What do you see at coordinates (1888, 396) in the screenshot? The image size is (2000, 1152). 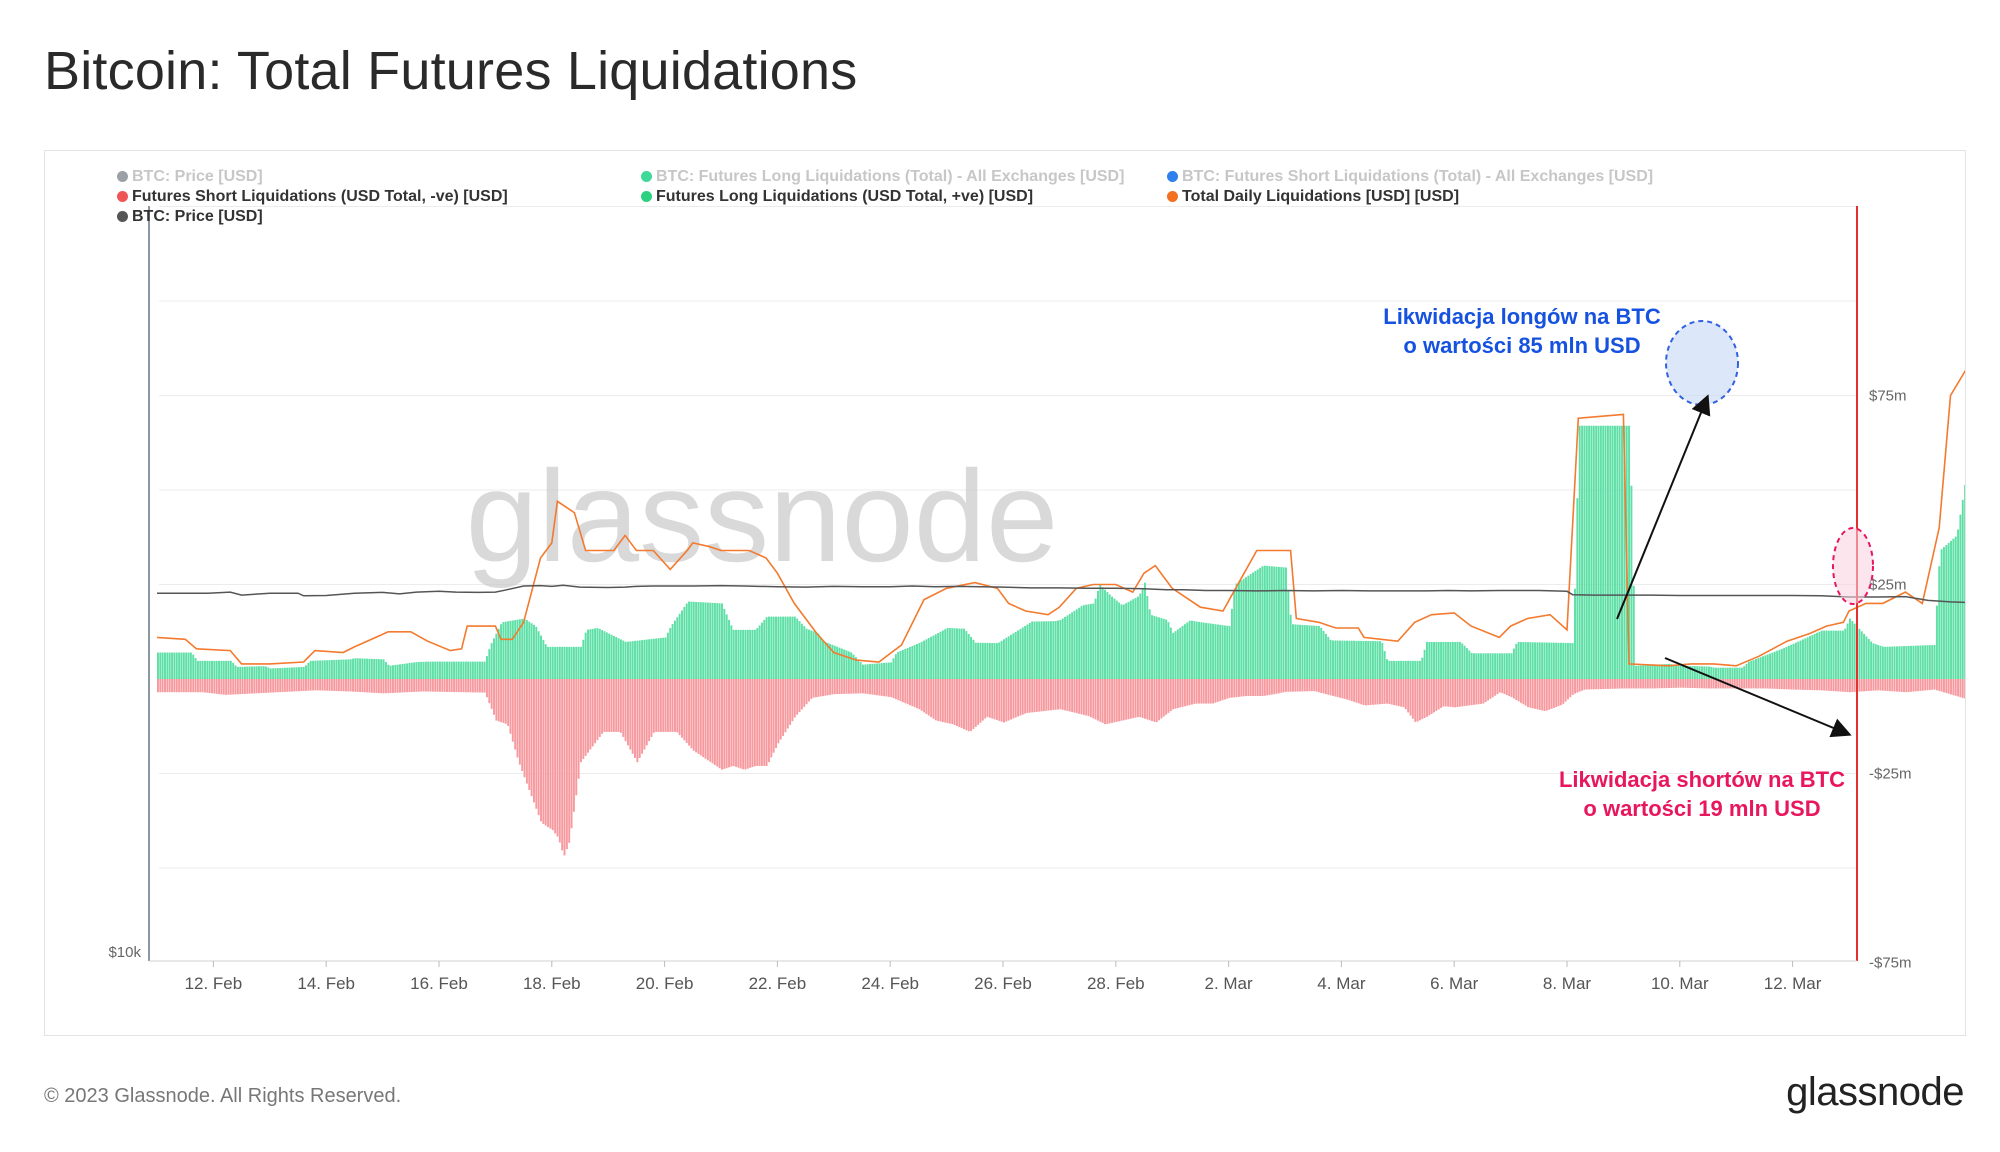 I see `right-tick-label: $75m` at bounding box center [1888, 396].